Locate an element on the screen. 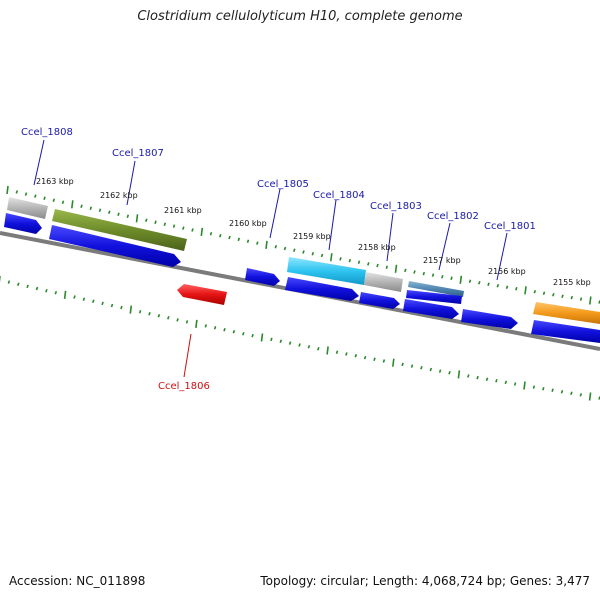 The image size is (600, 600). gene-label-ccel-1808: Ccel_1808 is located at coordinates (47, 132).